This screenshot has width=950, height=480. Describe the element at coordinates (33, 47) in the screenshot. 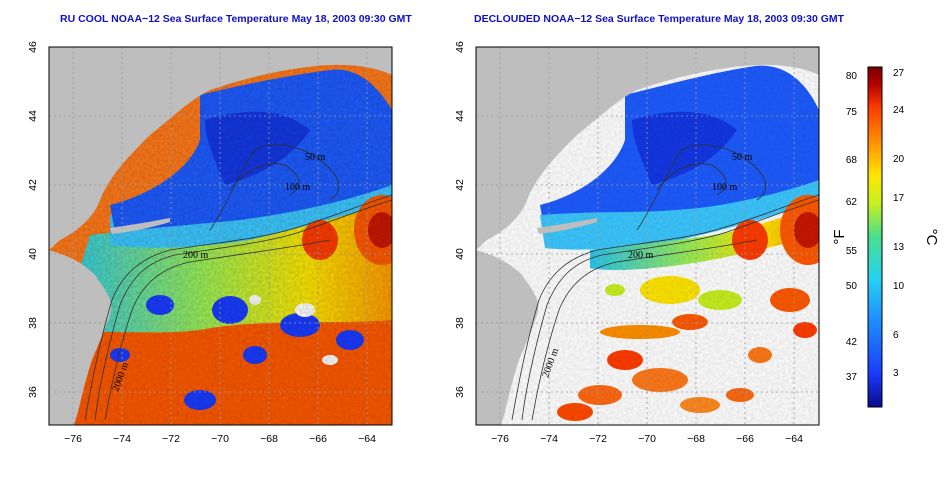

I see `left-y-tick: 46` at that location.